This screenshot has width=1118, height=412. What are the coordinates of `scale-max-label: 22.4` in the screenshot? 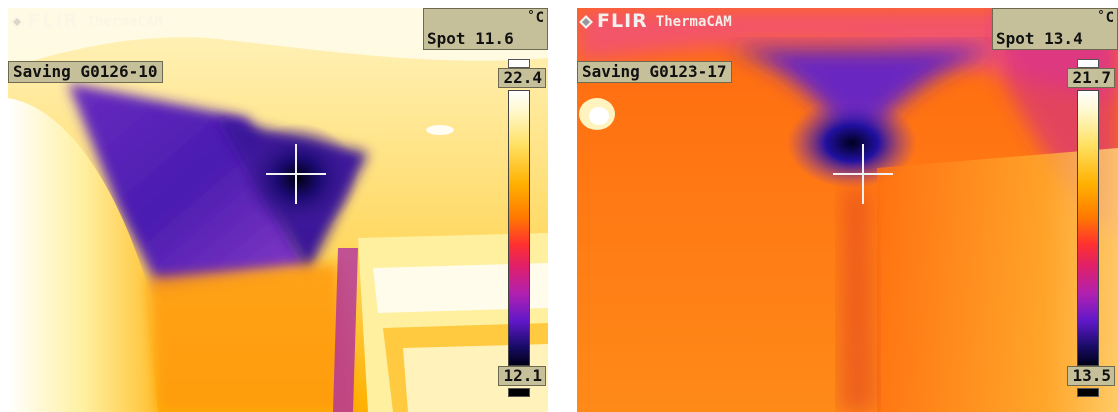 It's located at (522, 78).